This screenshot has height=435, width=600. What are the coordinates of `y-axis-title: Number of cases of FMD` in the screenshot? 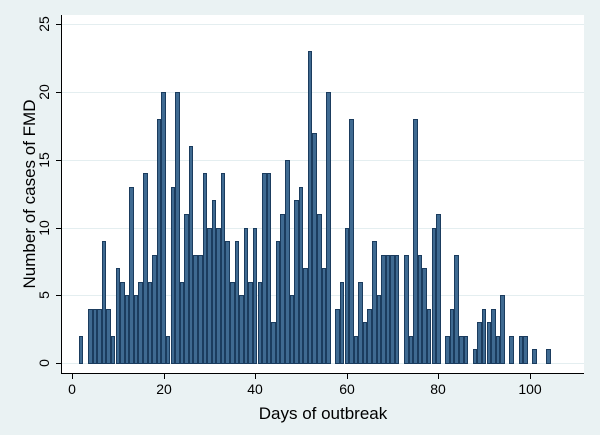 It's located at (29, 194).